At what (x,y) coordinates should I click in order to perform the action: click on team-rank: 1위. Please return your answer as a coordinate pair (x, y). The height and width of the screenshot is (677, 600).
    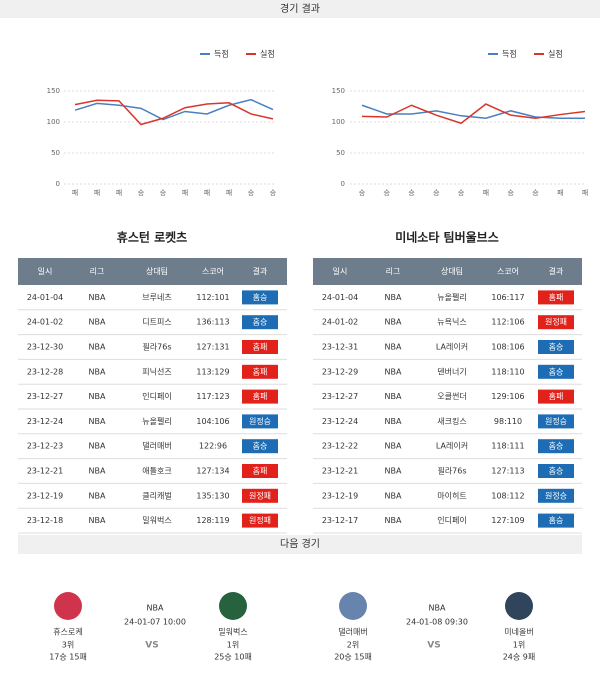
    Looking at the image, I should click on (233, 645).